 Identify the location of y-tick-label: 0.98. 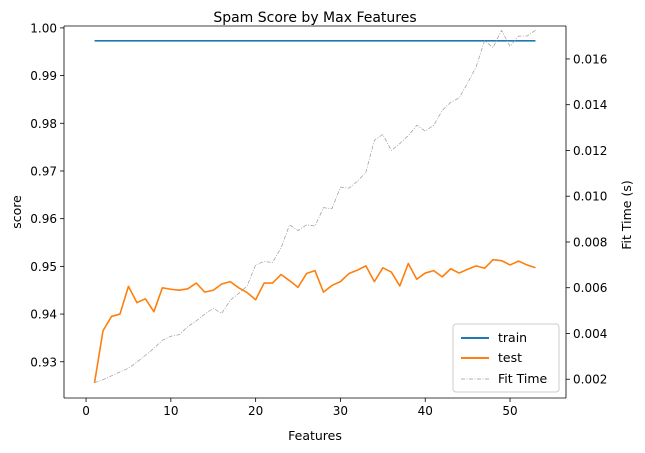
(43, 124).